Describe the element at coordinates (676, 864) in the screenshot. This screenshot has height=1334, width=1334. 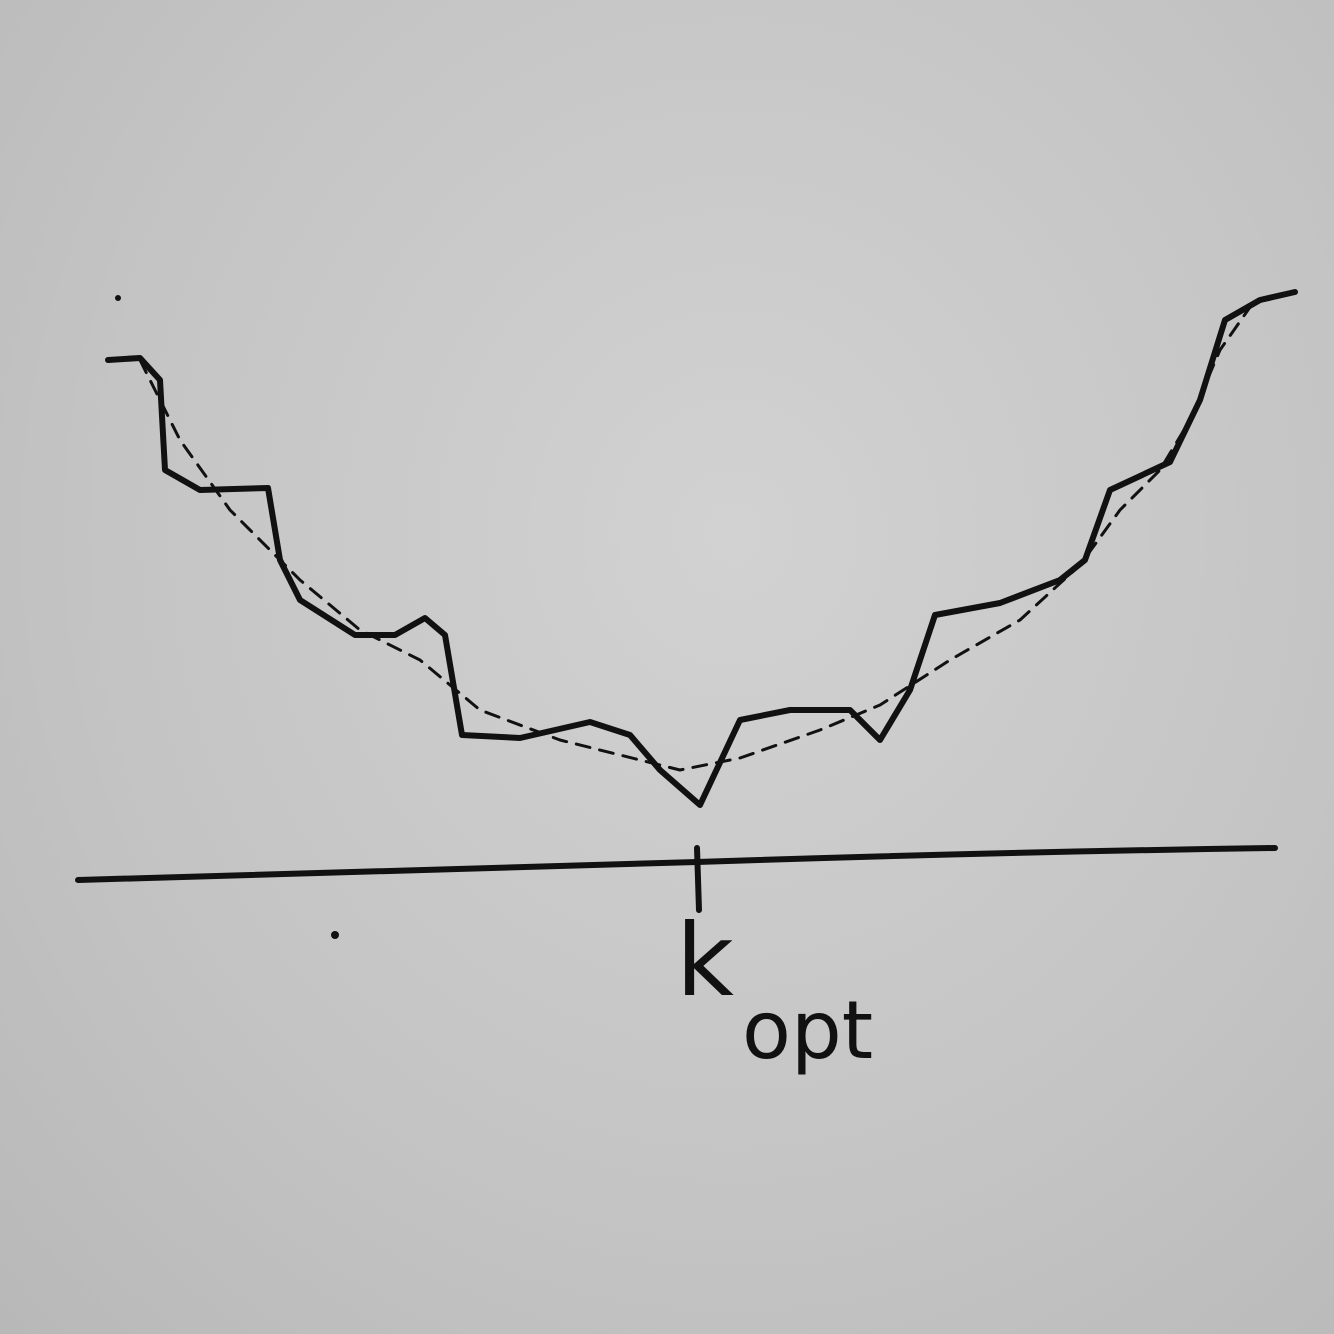
I see `x-axis` at that location.